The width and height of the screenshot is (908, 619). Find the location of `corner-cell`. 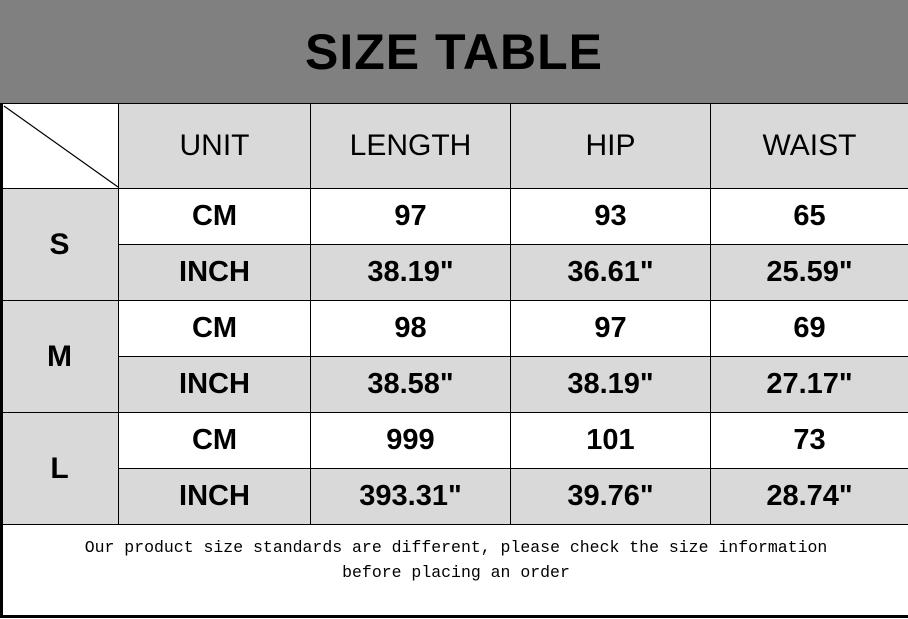

corner-cell is located at coordinates (59, 146).